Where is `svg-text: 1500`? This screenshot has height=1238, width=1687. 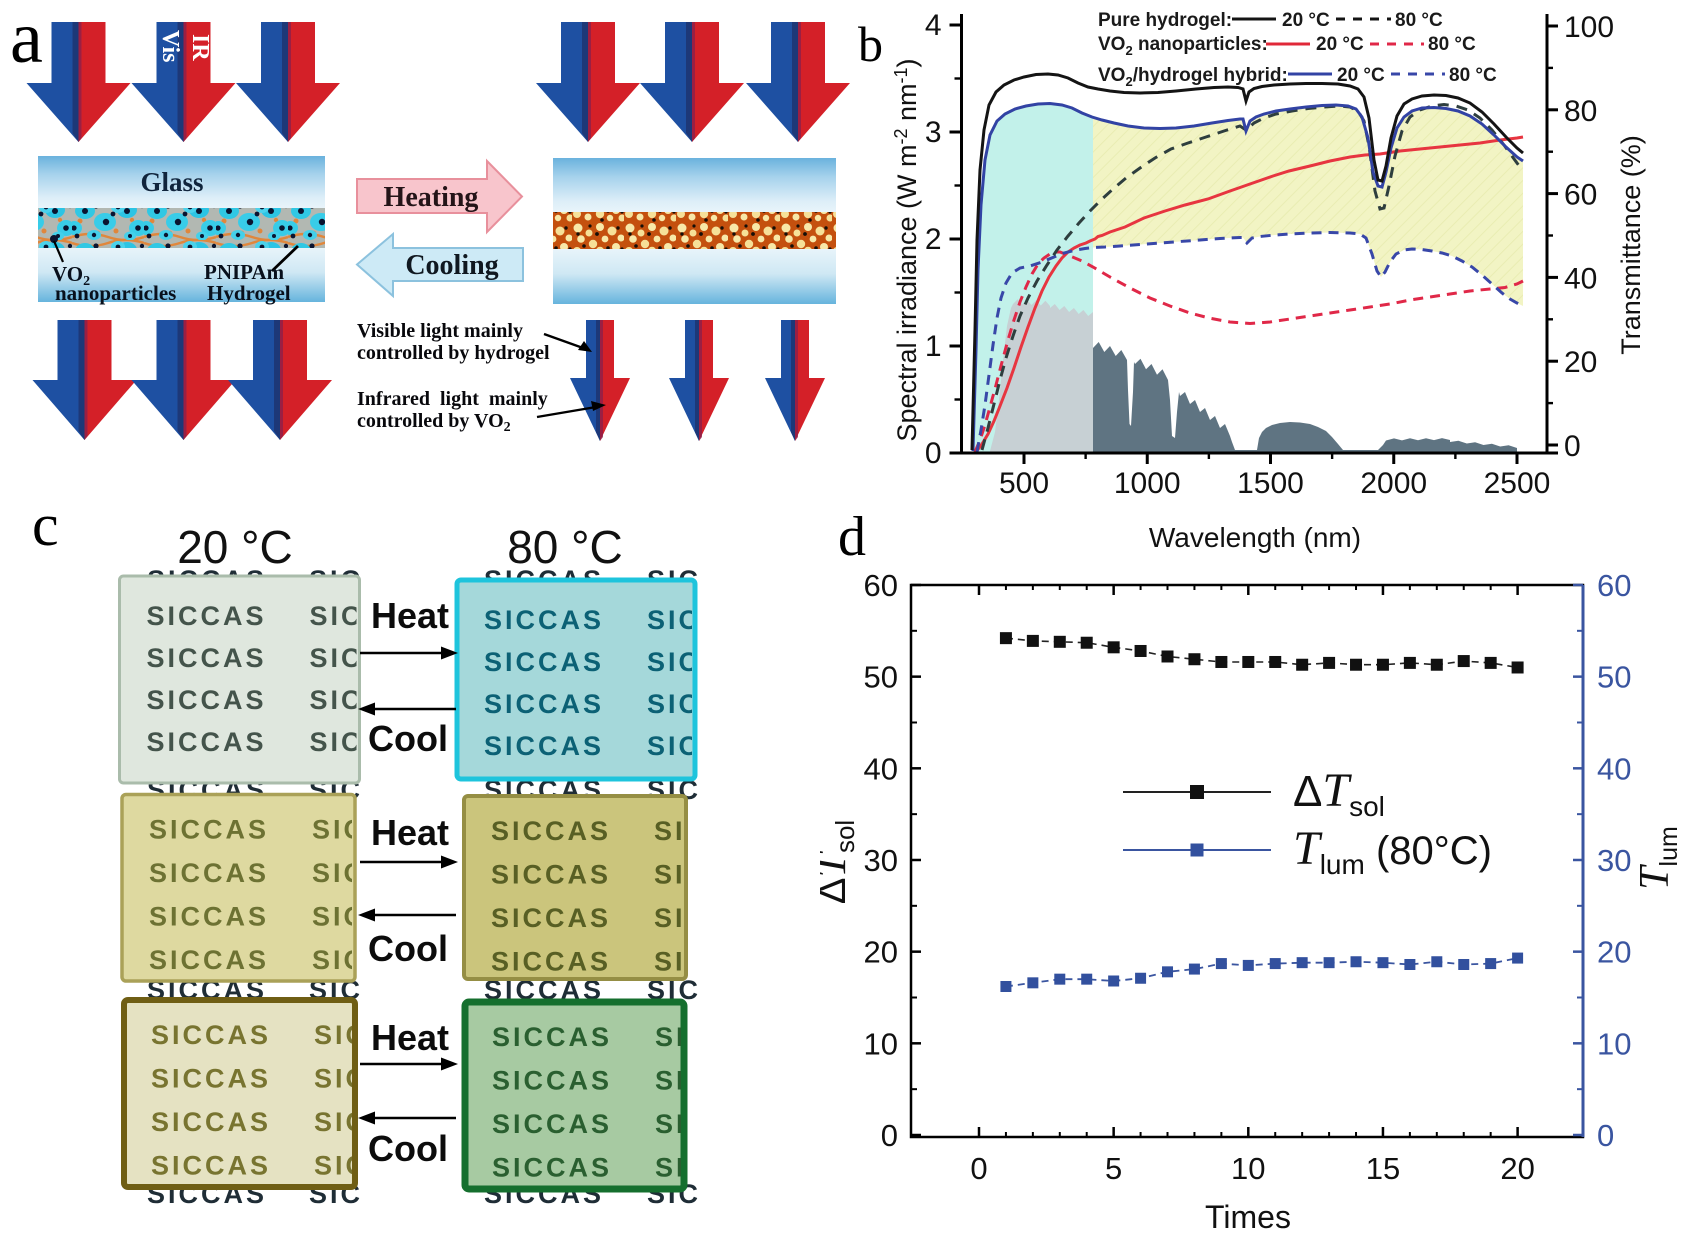
svg-text: 1500 is located at coordinates (1270, 483).